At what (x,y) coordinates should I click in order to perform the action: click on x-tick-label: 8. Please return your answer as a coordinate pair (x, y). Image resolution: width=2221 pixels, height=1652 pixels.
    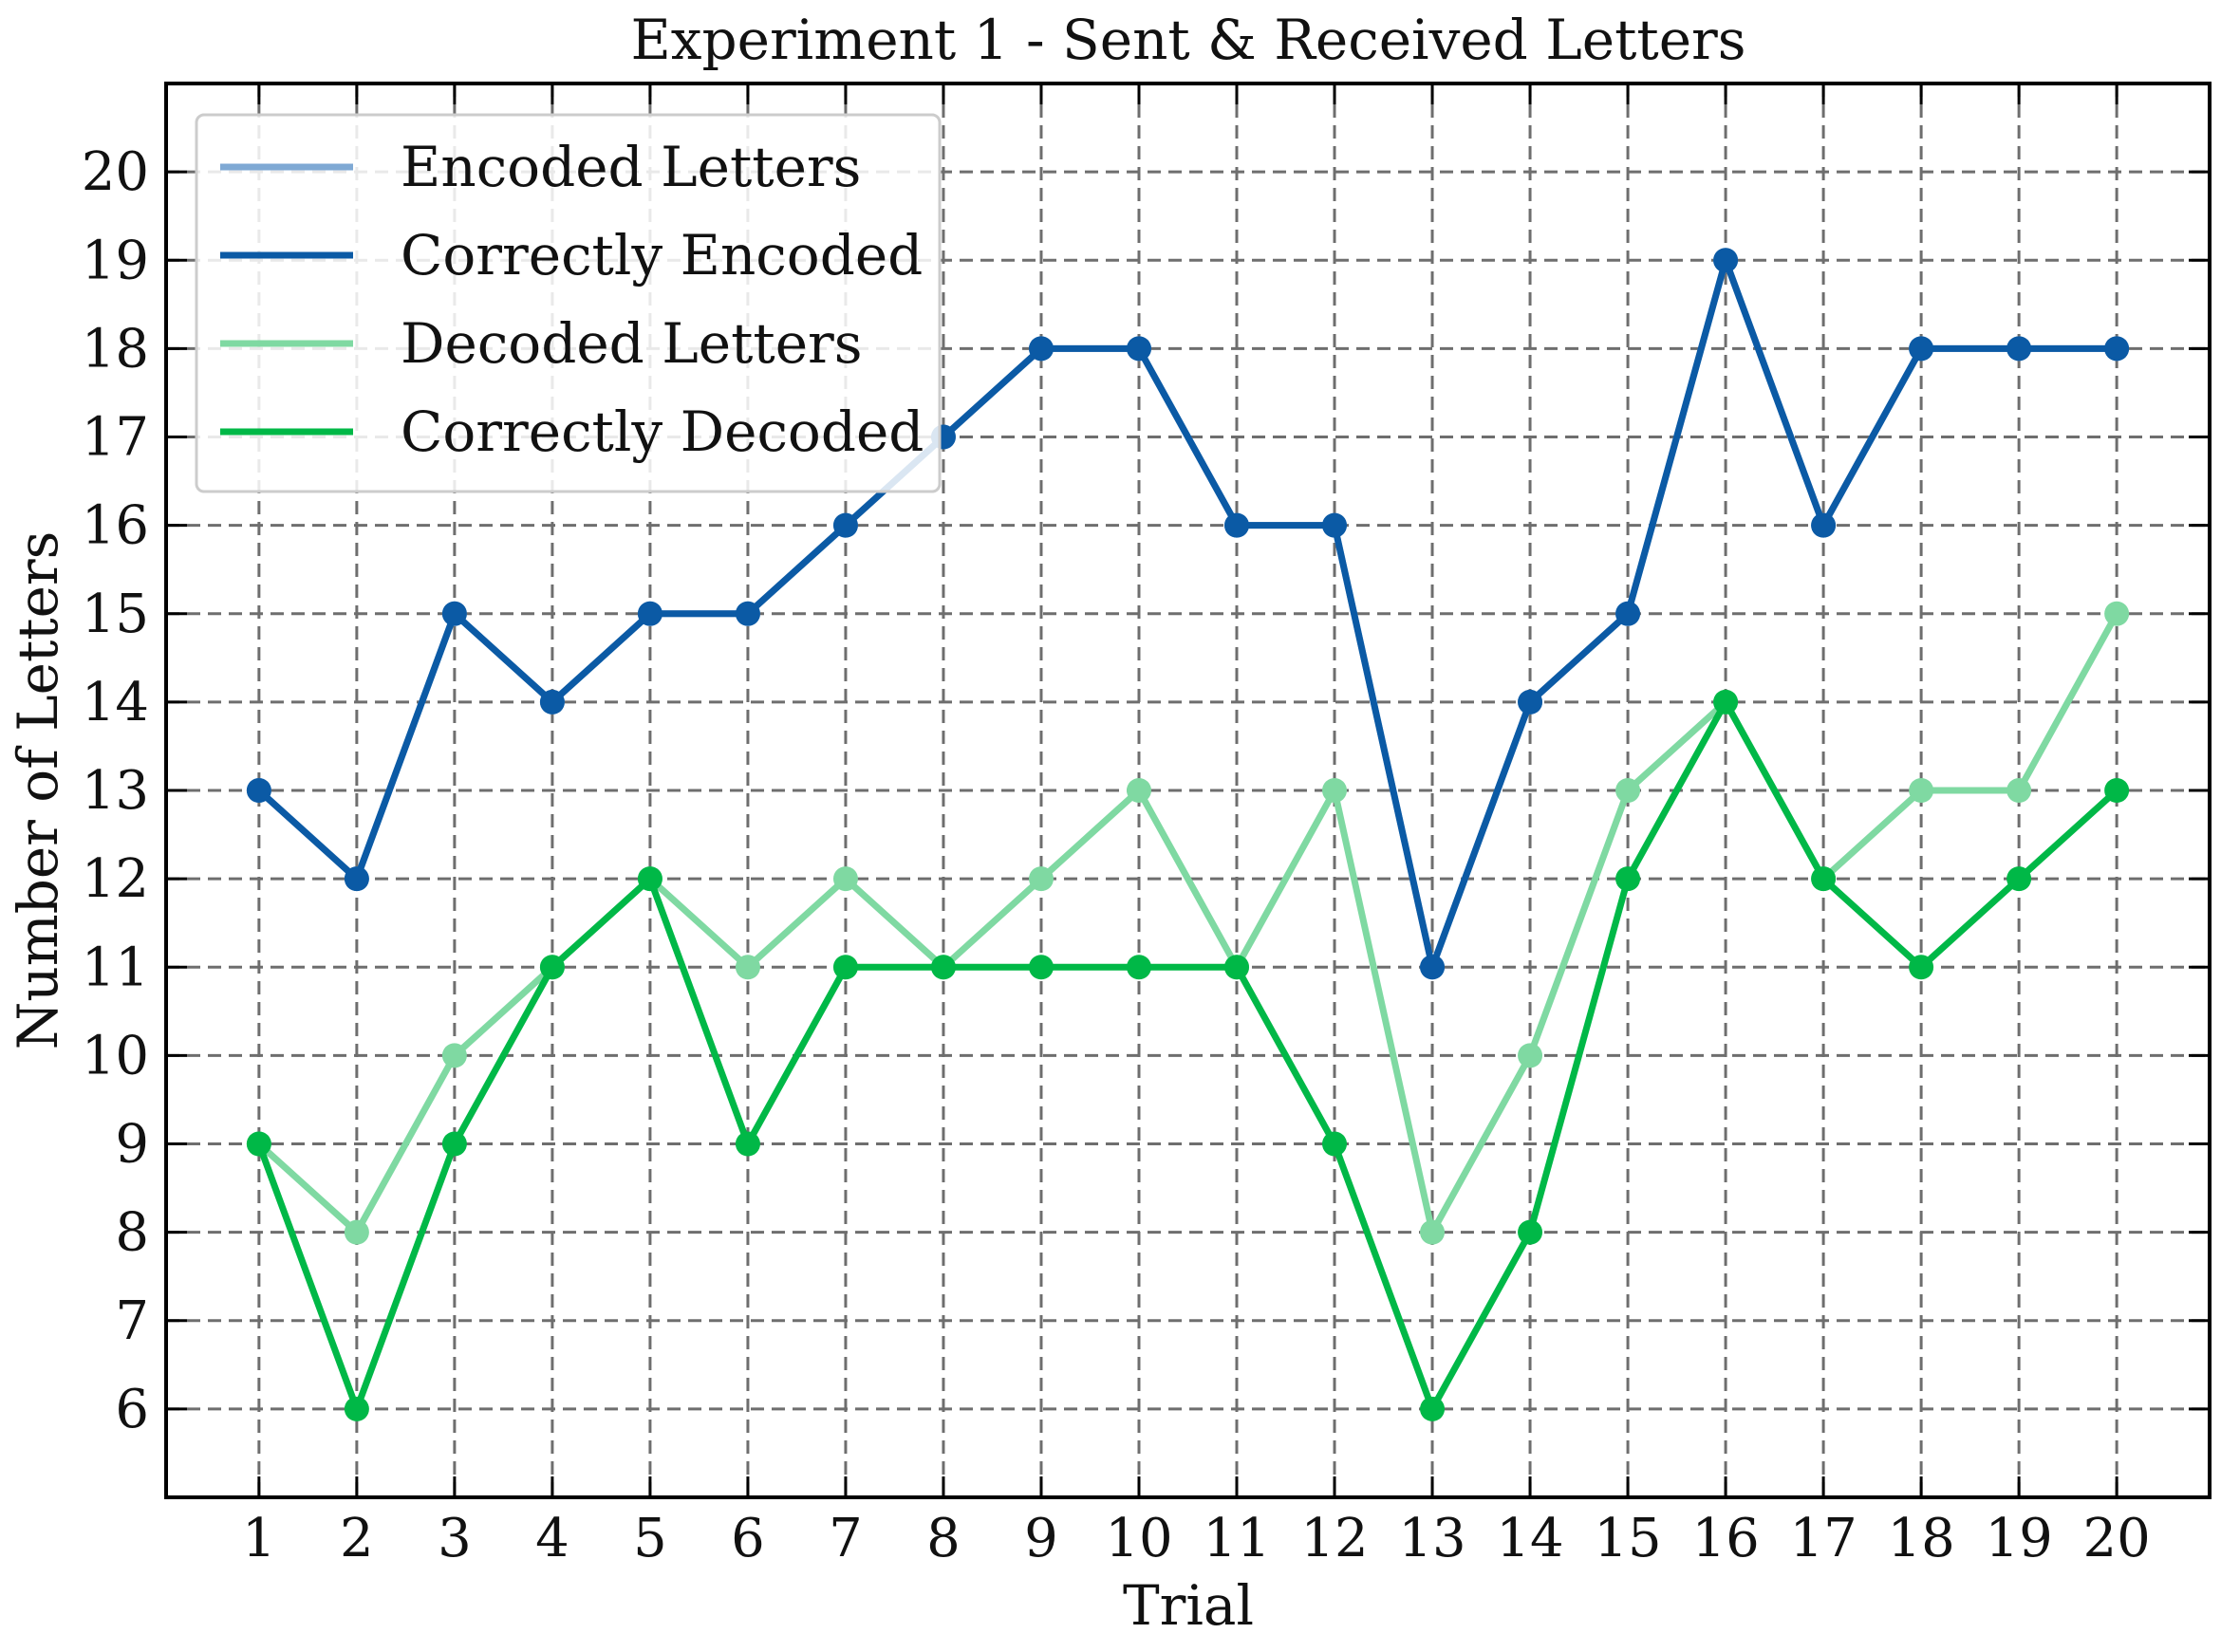
    Looking at the image, I should click on (943, 1538).